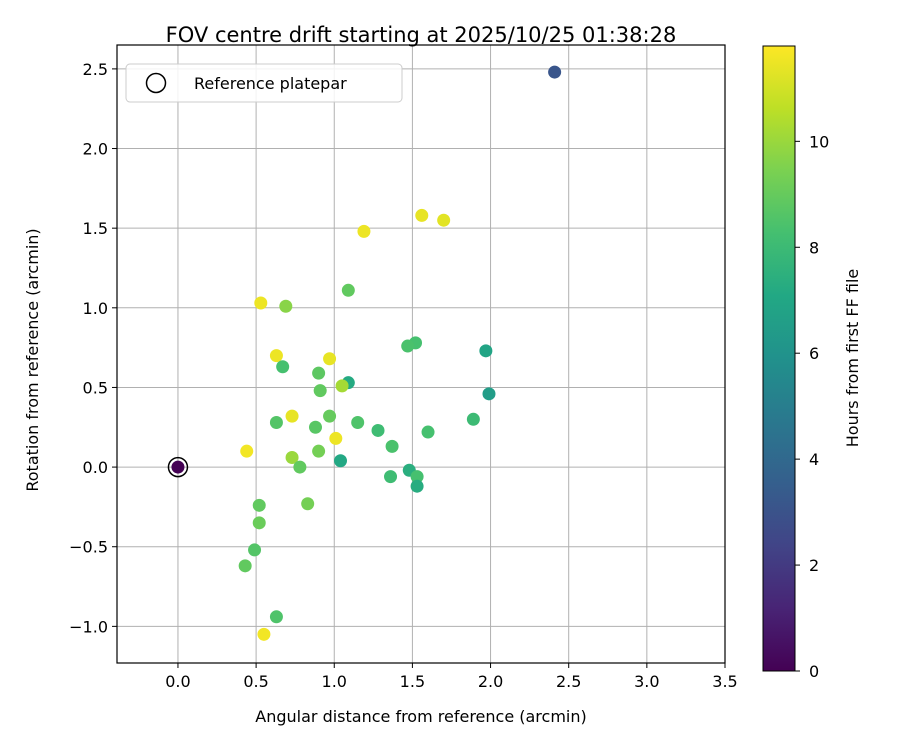  I want to click on x-tick-label: 3.0, so click(646, 681).